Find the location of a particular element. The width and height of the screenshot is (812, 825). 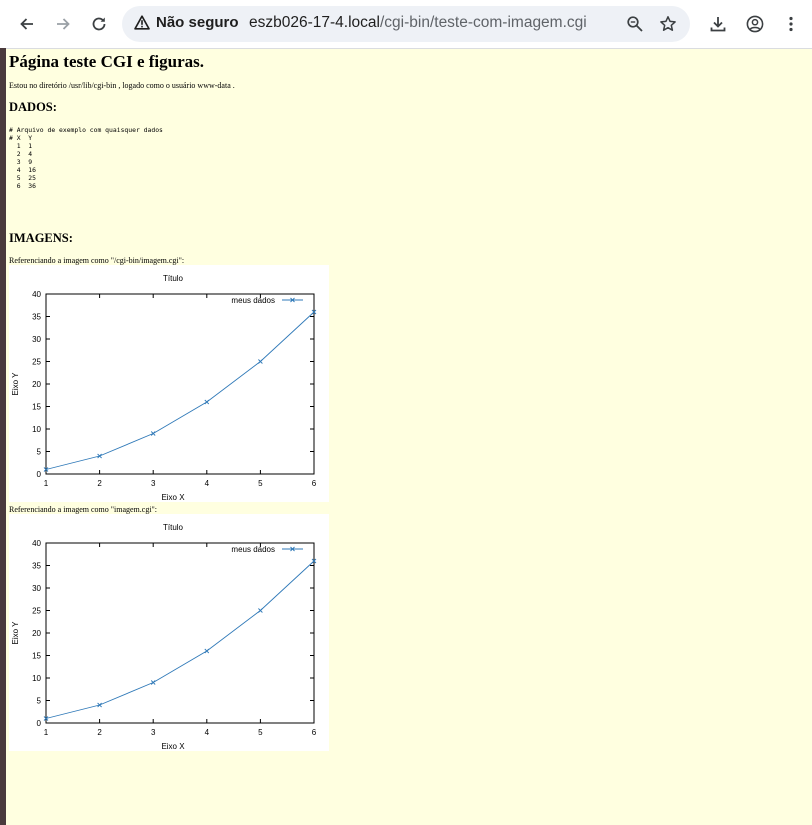

zoom-icon is located at coordinates (635, 24).